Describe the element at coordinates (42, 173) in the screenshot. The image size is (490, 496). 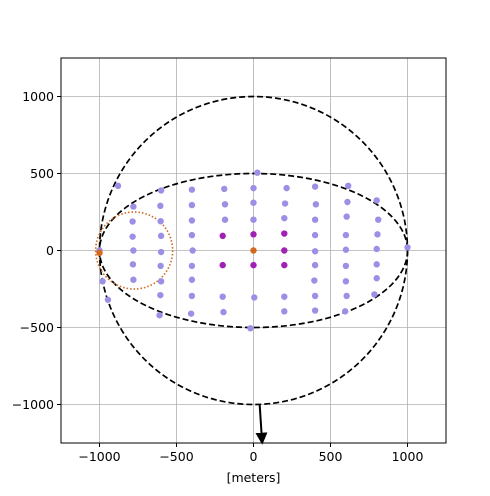
I see `y-tick-label: 500` at that location.